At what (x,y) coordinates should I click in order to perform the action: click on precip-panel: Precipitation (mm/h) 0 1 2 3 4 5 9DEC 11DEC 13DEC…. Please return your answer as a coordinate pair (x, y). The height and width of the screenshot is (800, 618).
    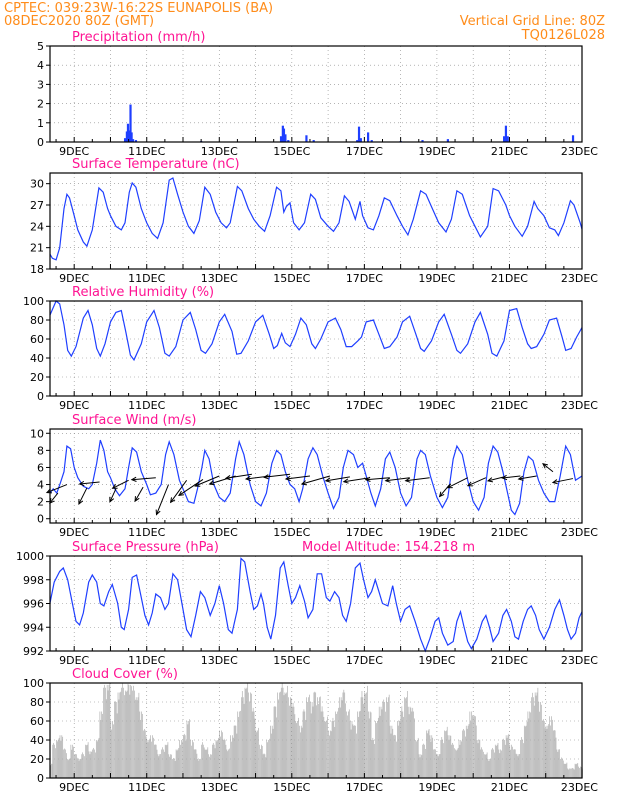
    Looking at the image, I should click on (317, 94).